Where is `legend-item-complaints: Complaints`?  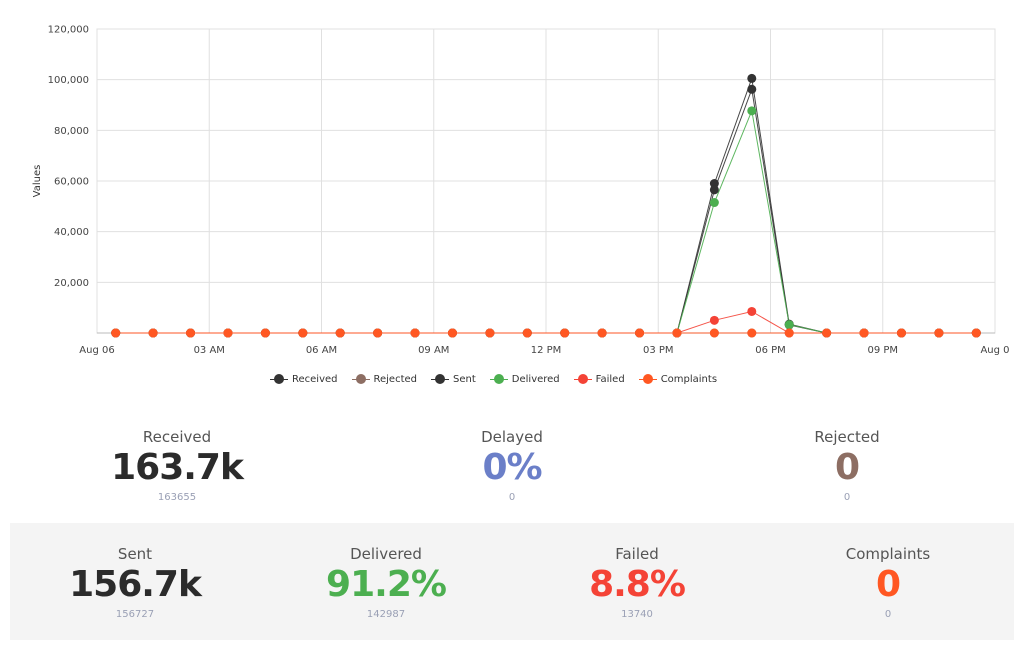 legend-item-complaints: Complaints is located at coordinates (678, 379).